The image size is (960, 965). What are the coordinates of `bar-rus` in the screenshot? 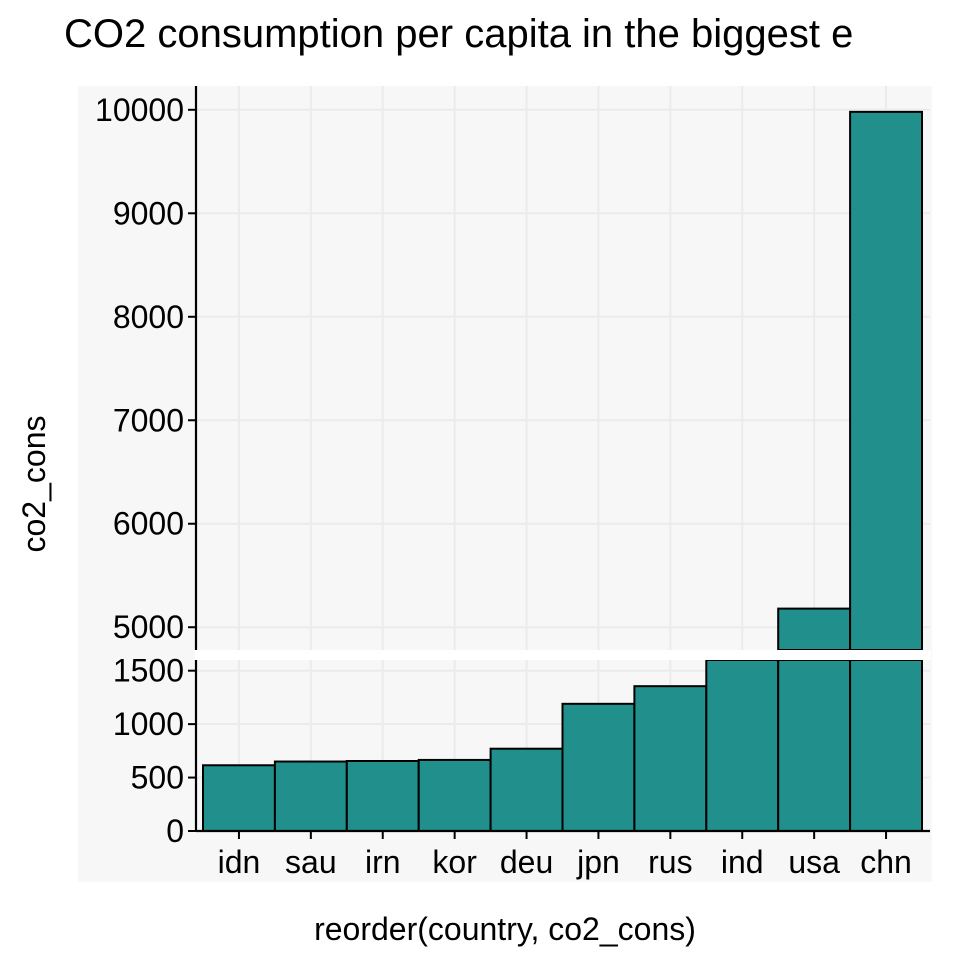 It's located at (670, 759).